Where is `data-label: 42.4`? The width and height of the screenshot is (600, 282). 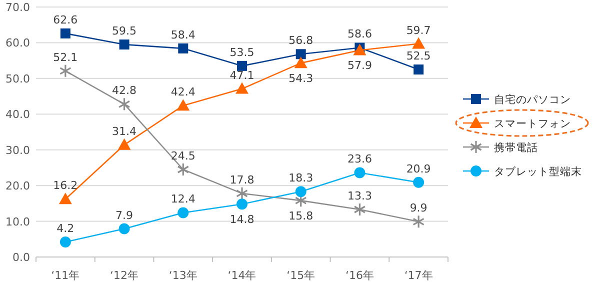
data-label: 42.4 is located at coordinates (183, 92).